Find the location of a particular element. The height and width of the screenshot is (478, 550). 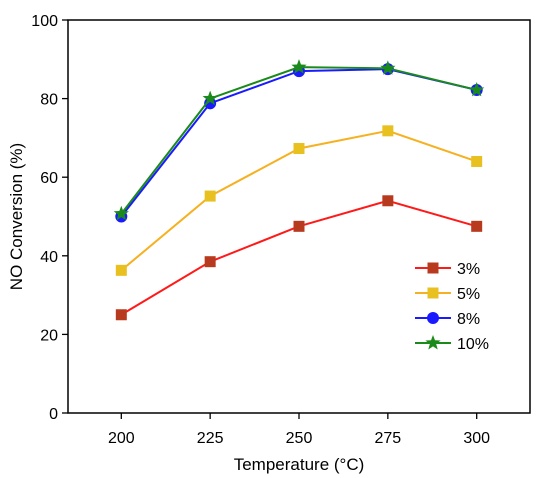

y-axis-title: NO Conversion (%) is located at coordinates (16, 216).